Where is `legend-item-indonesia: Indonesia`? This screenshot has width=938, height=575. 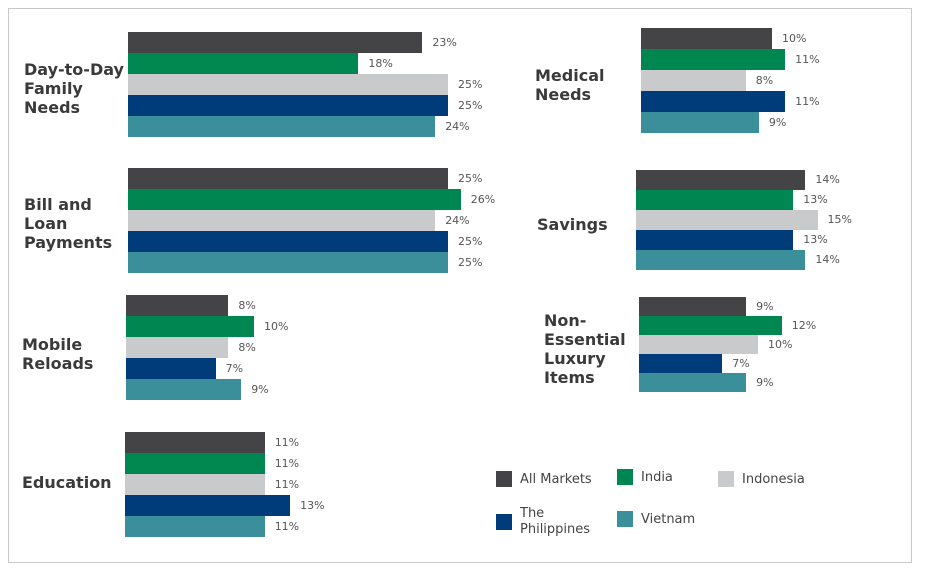 legend-item-indonesia: Indonesia is located at coordinates (761, 479).